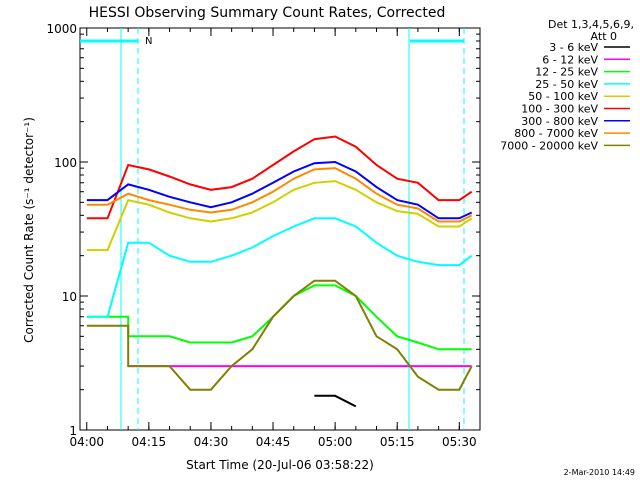 Image resolution: width=640 pixels, height=480 pixels. What do you see at coordinates (73, 431) in the screenshot?
I see `y-tick-label: 1` at bounding box center [73, 431].